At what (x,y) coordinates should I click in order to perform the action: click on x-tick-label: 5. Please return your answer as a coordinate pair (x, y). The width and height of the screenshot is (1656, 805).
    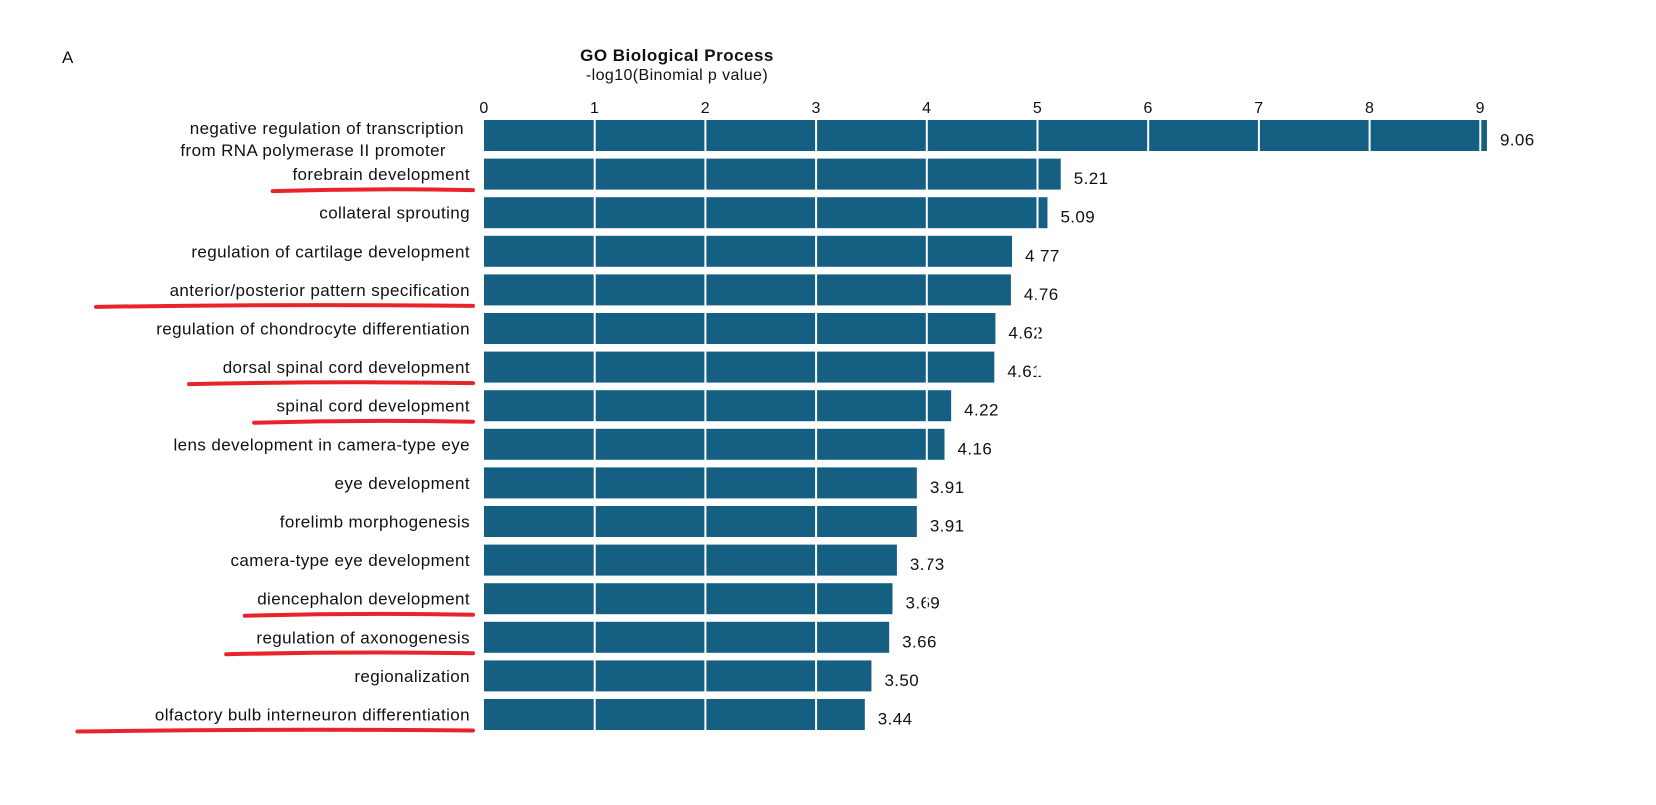
    Looking at the image, I should click on (1037, 108).